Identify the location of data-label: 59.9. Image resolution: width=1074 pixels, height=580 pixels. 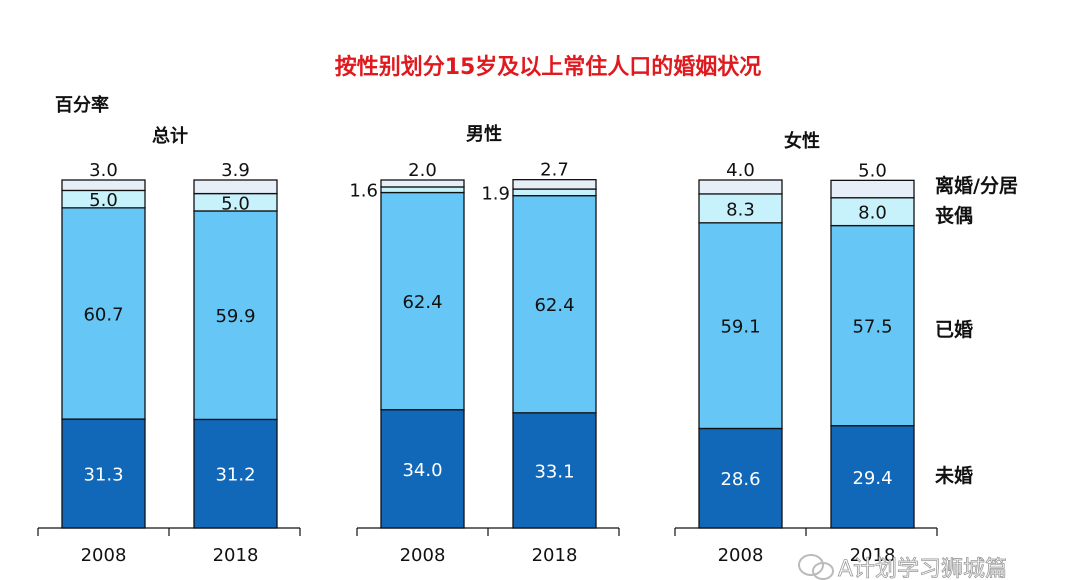
(235, 316).